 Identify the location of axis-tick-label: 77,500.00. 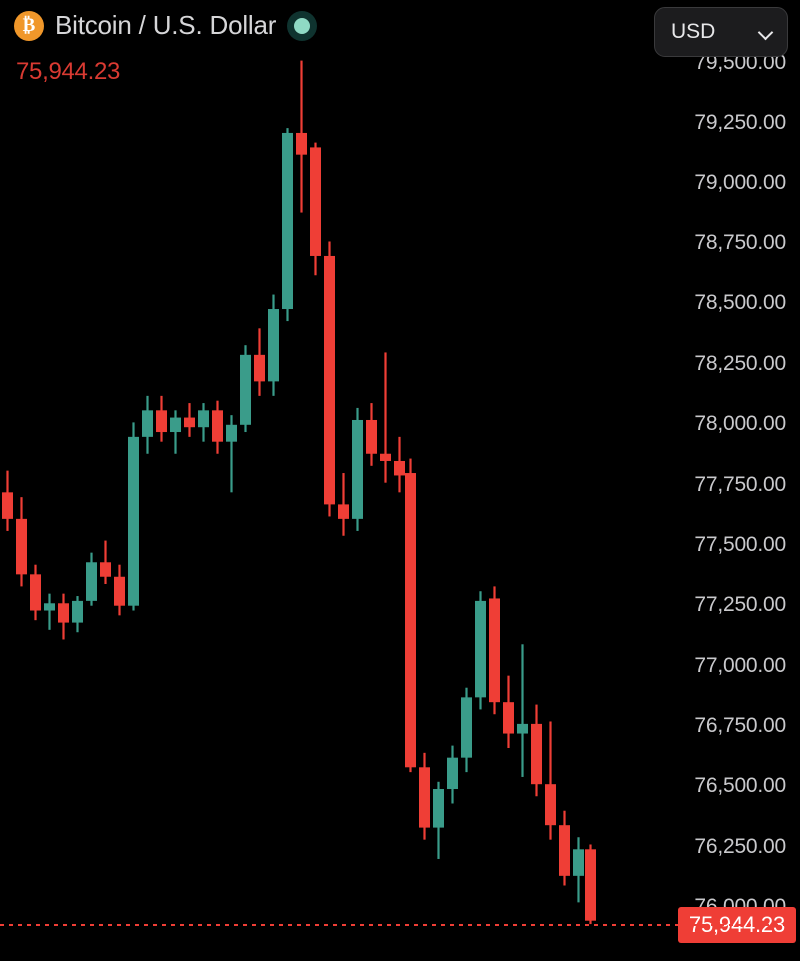
(740, 544).